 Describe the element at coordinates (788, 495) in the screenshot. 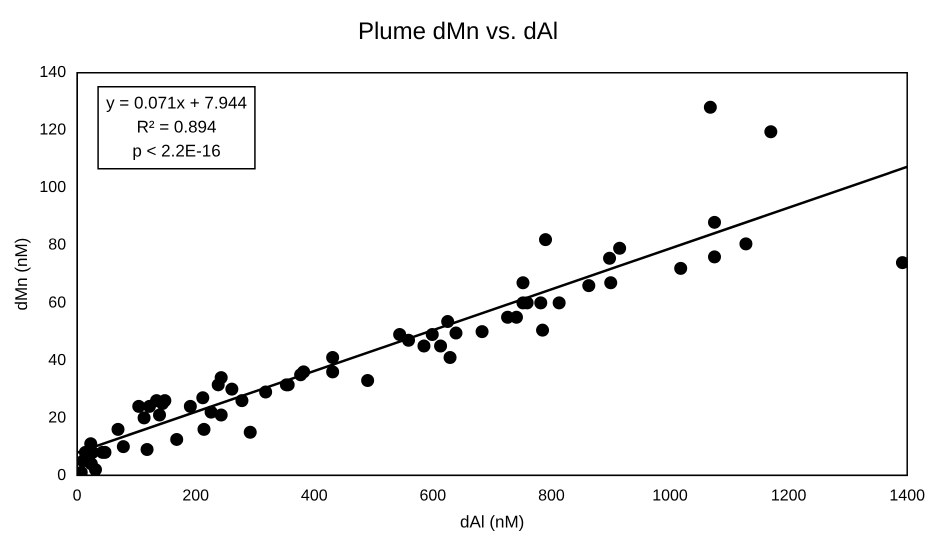

I see `x-tick-label: 1200` at that location.